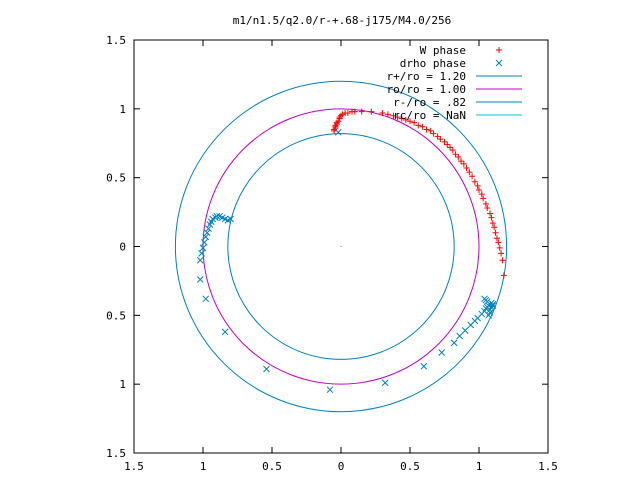 The image size is (640, 480). I want to click on legend-label: drho phase, so click(433, 63).